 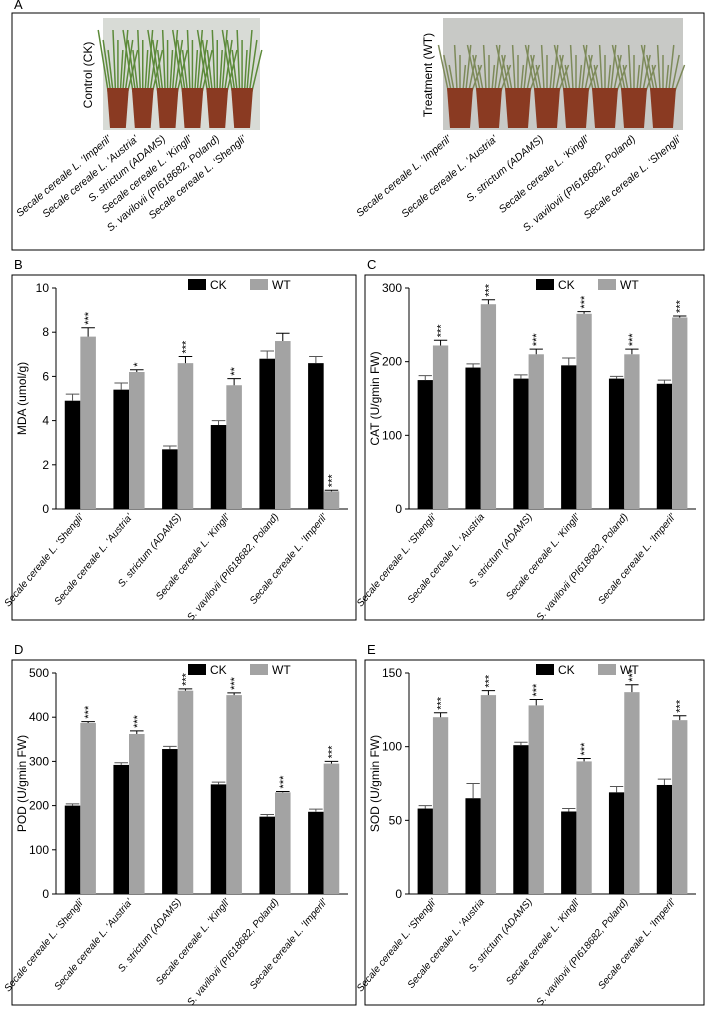 I want to click on y-tick-label: 300, so click(x=39, y=761).